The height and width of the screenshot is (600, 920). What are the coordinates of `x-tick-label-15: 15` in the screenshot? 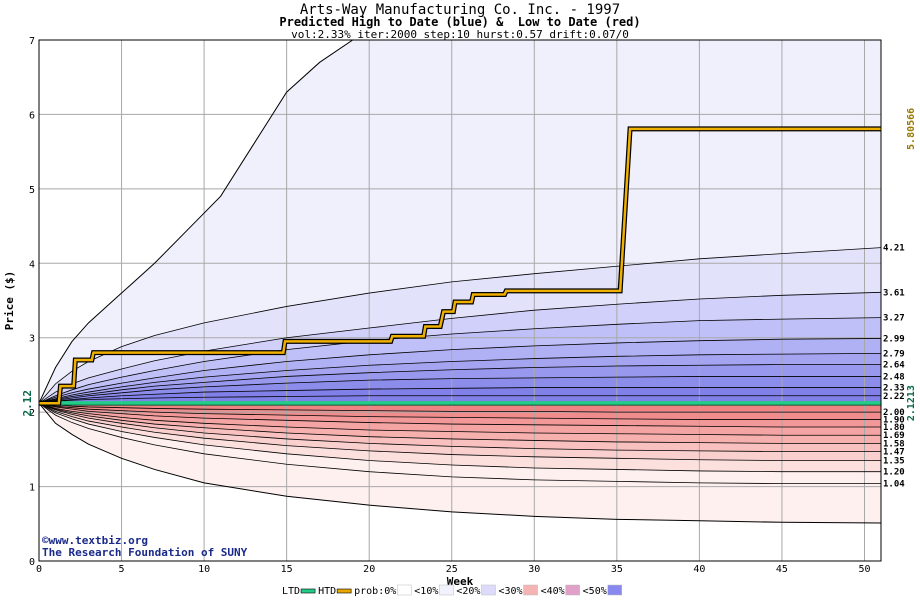 It's located at (287, 569).